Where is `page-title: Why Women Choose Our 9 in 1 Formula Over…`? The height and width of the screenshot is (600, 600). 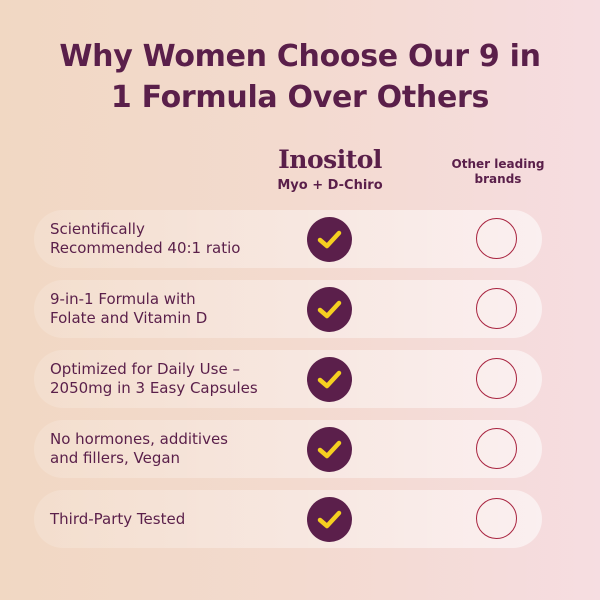
page-title: Why Women Choose Our 9 in 1 Formula Over… is located at coordinates (300, 77).